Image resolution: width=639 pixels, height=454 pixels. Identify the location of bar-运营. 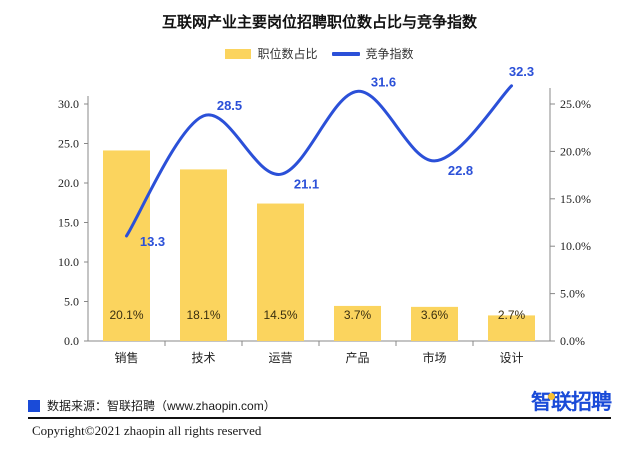
(280, 272).